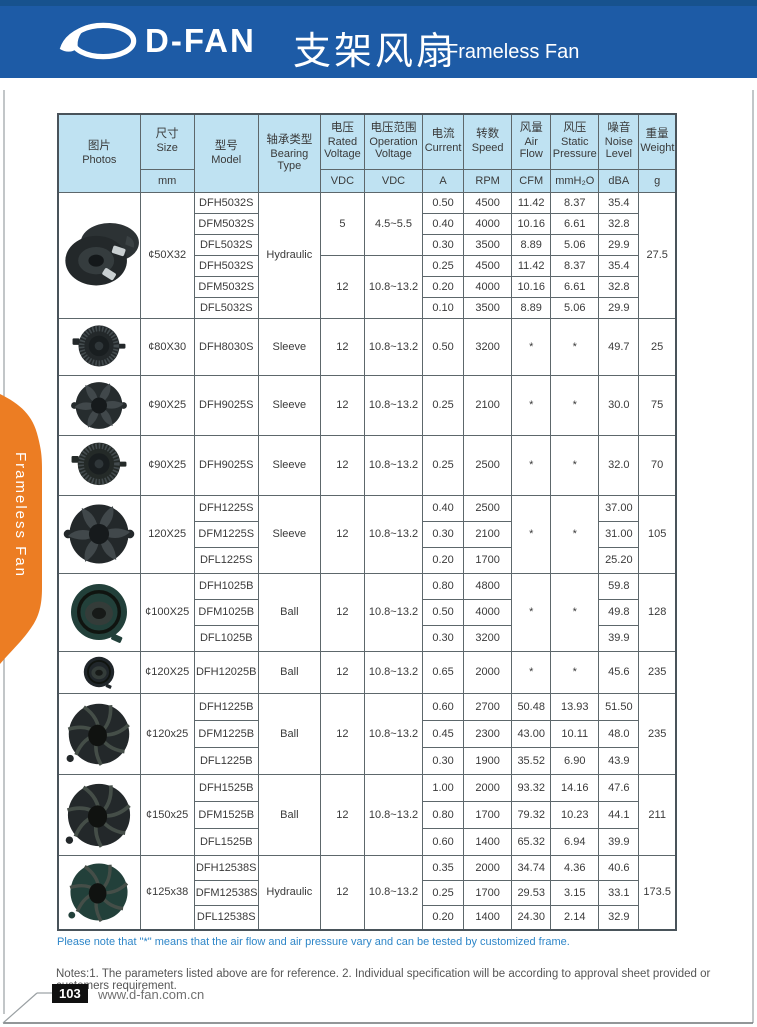 This screenshot has width=757, height=1027. Describe the element at coordinates (531, 141) in the screenshot. I see `col-header-airflow: 风量 Air Flow` at that location.